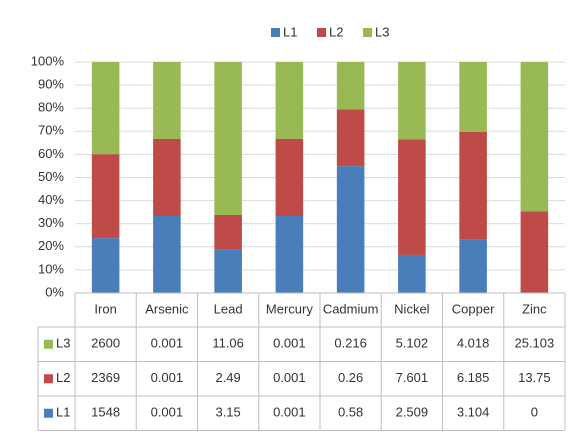  What do you see at coordinates (412, 308) in the screenshot?
I see `x-tick-label: Nickel` at bounding box center [412, 308].